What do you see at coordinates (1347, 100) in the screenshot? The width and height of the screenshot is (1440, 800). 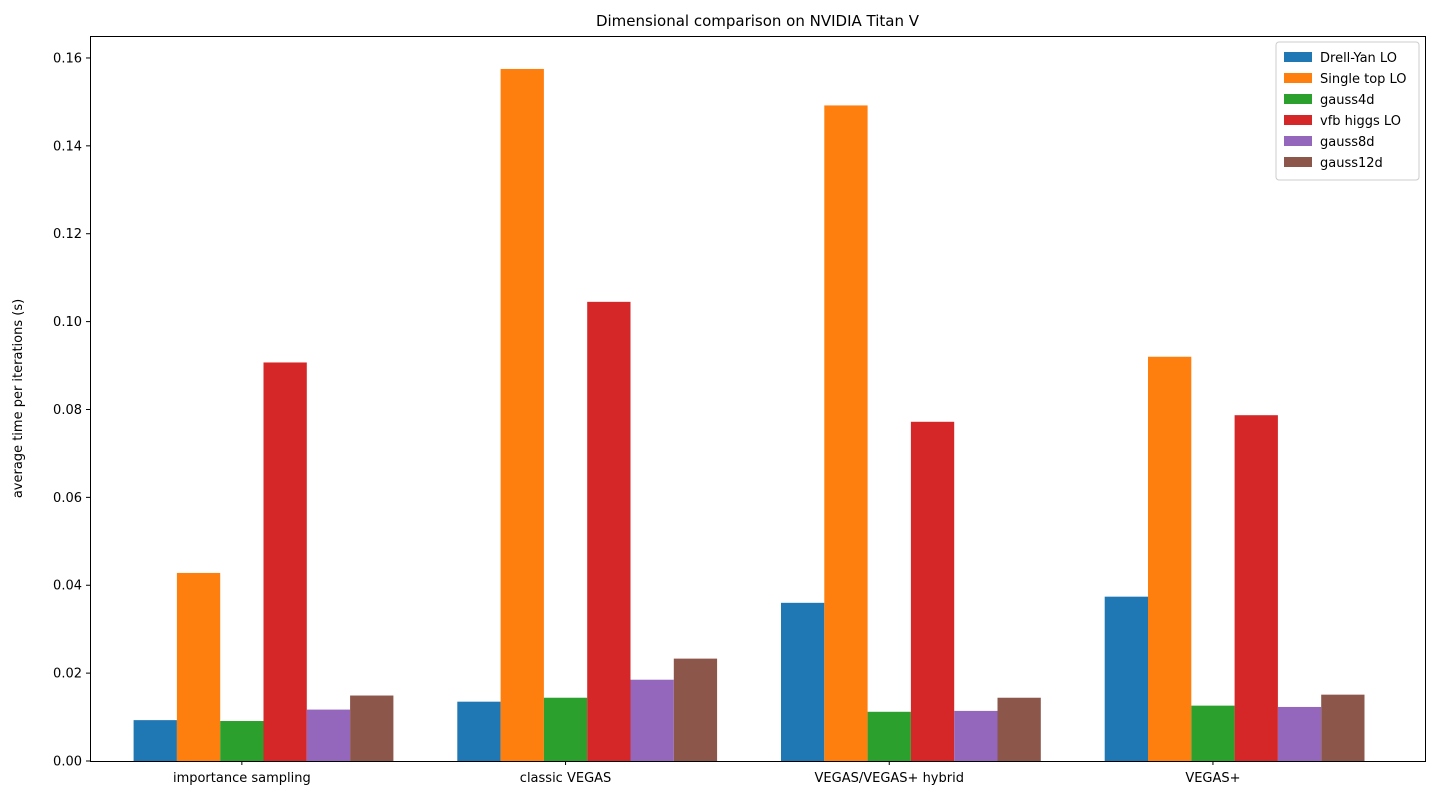 I see `legend-label: gauss4d` at bounding box center [1347, 100].